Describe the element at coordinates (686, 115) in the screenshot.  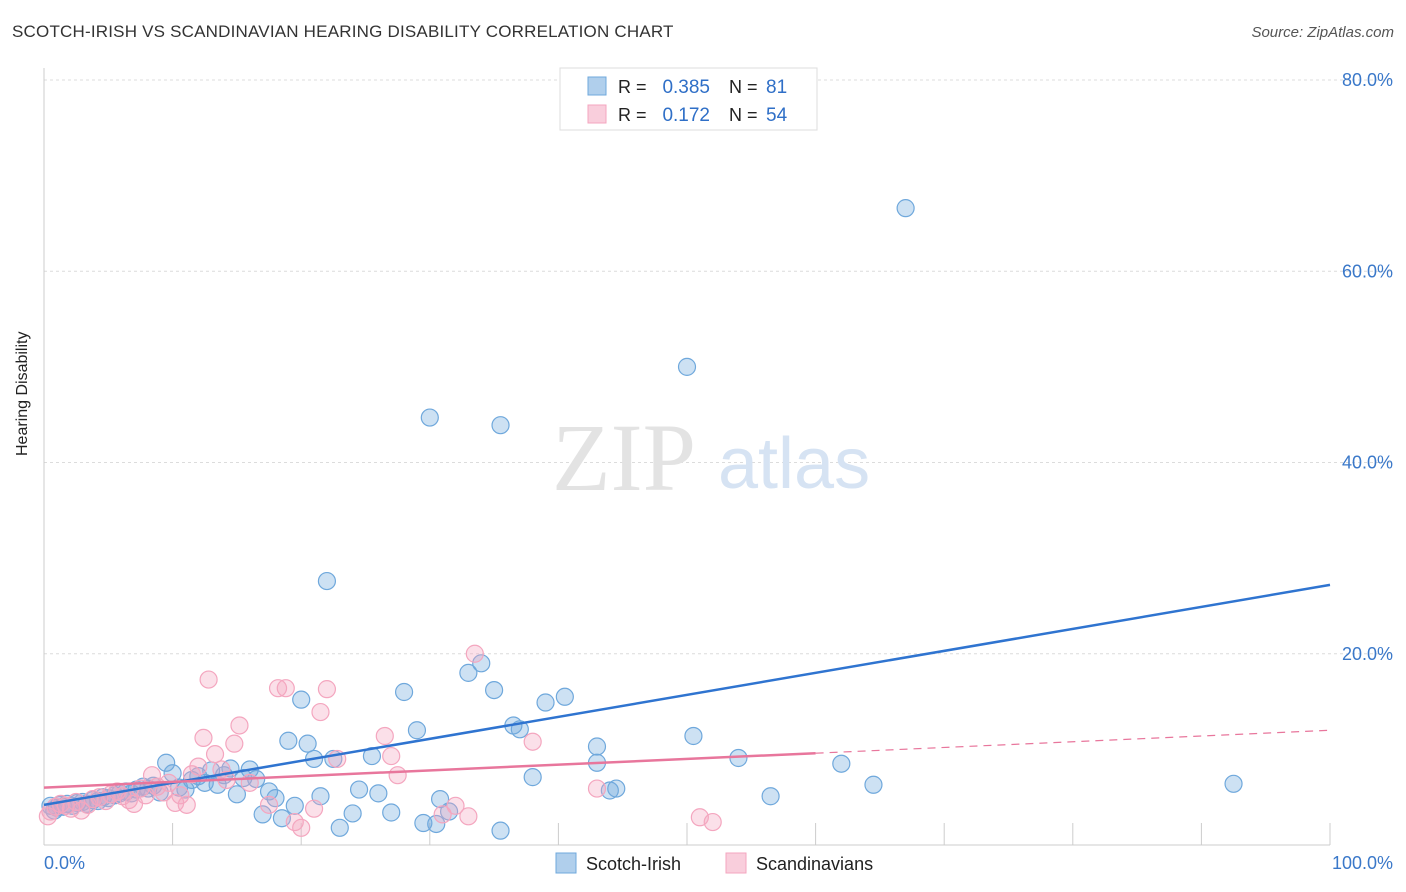
I see `stats-r-value-1: 0.172` at that location.